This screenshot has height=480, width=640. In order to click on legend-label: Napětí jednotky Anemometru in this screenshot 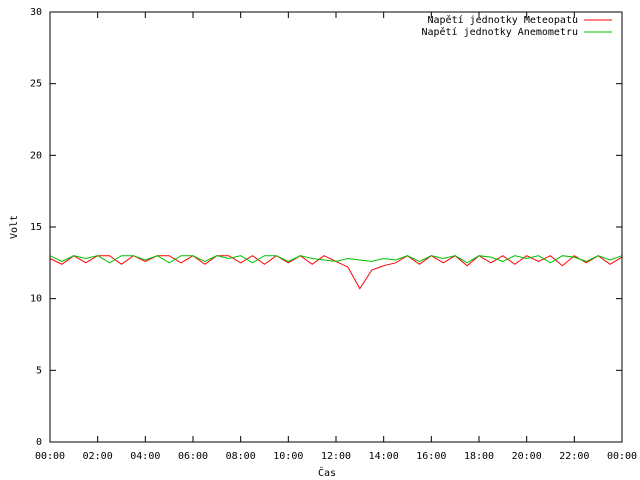, I will do `click(499, 32)`.